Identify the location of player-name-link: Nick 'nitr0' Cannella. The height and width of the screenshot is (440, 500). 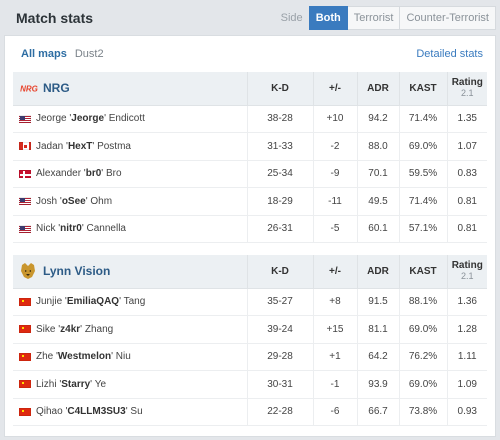
(81, 229).